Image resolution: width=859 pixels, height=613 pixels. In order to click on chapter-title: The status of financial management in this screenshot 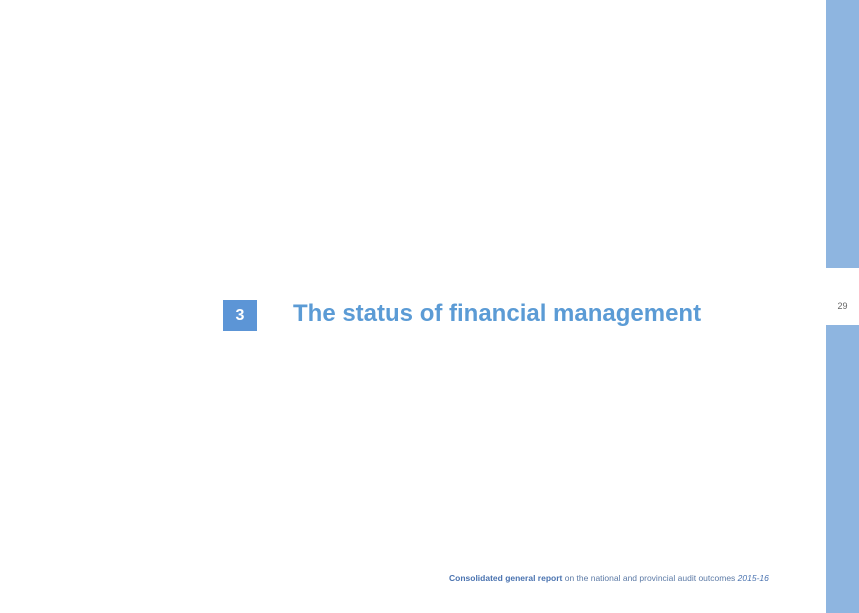, I will do `click(497, 313)`.